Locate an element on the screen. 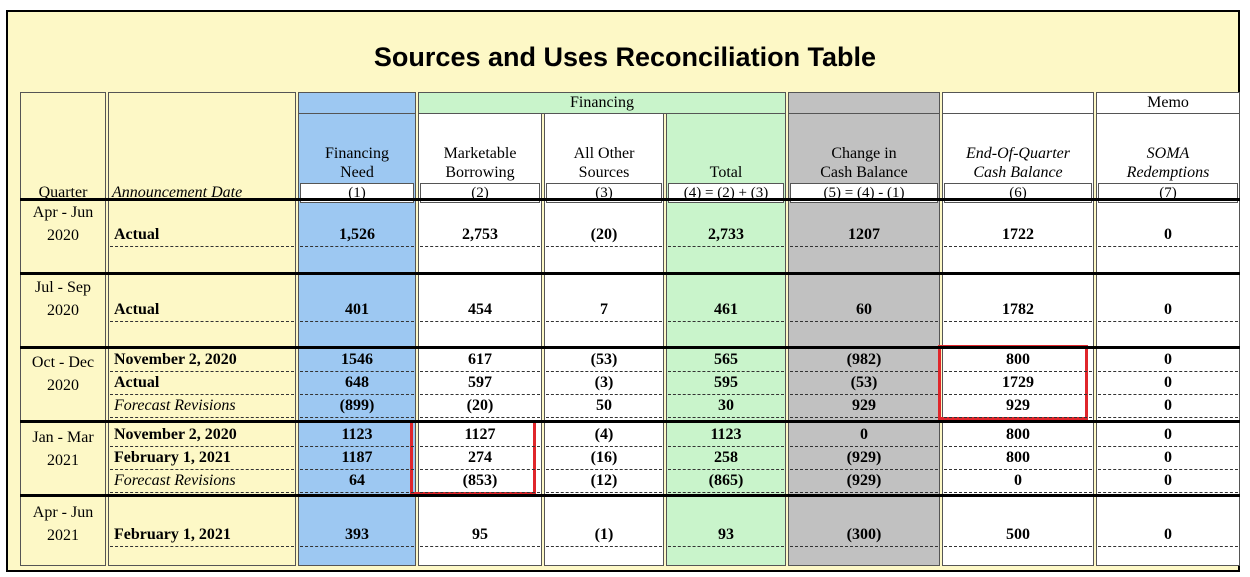 This screenshot has height=577, width=1250. financing-need-band is located at coordinates (357, 103).